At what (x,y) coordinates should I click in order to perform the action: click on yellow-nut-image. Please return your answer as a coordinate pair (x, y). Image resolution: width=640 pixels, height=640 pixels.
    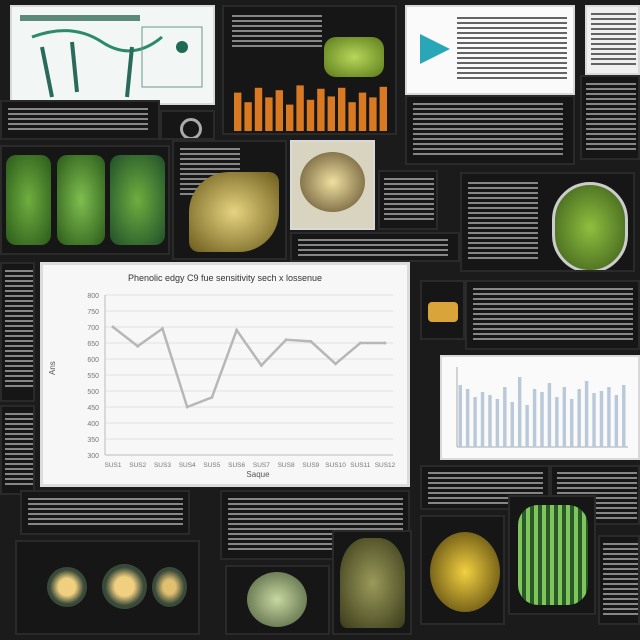
    Looking at the image, I should click on (465, 572).